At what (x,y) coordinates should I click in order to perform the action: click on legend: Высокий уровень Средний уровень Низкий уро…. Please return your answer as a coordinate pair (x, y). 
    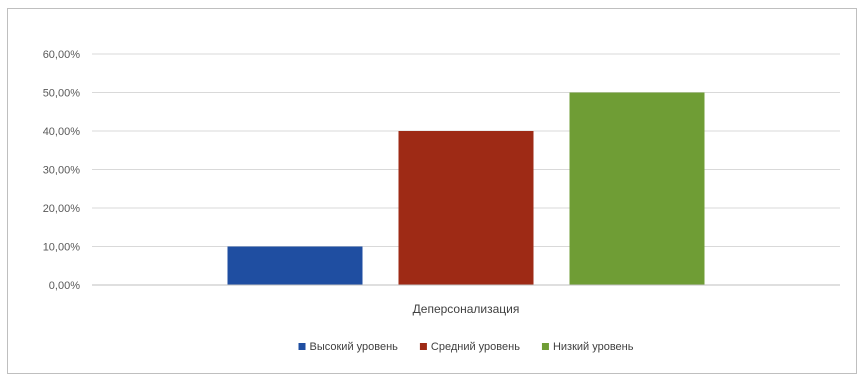
    Looking at the image, I should click on (466, 347).